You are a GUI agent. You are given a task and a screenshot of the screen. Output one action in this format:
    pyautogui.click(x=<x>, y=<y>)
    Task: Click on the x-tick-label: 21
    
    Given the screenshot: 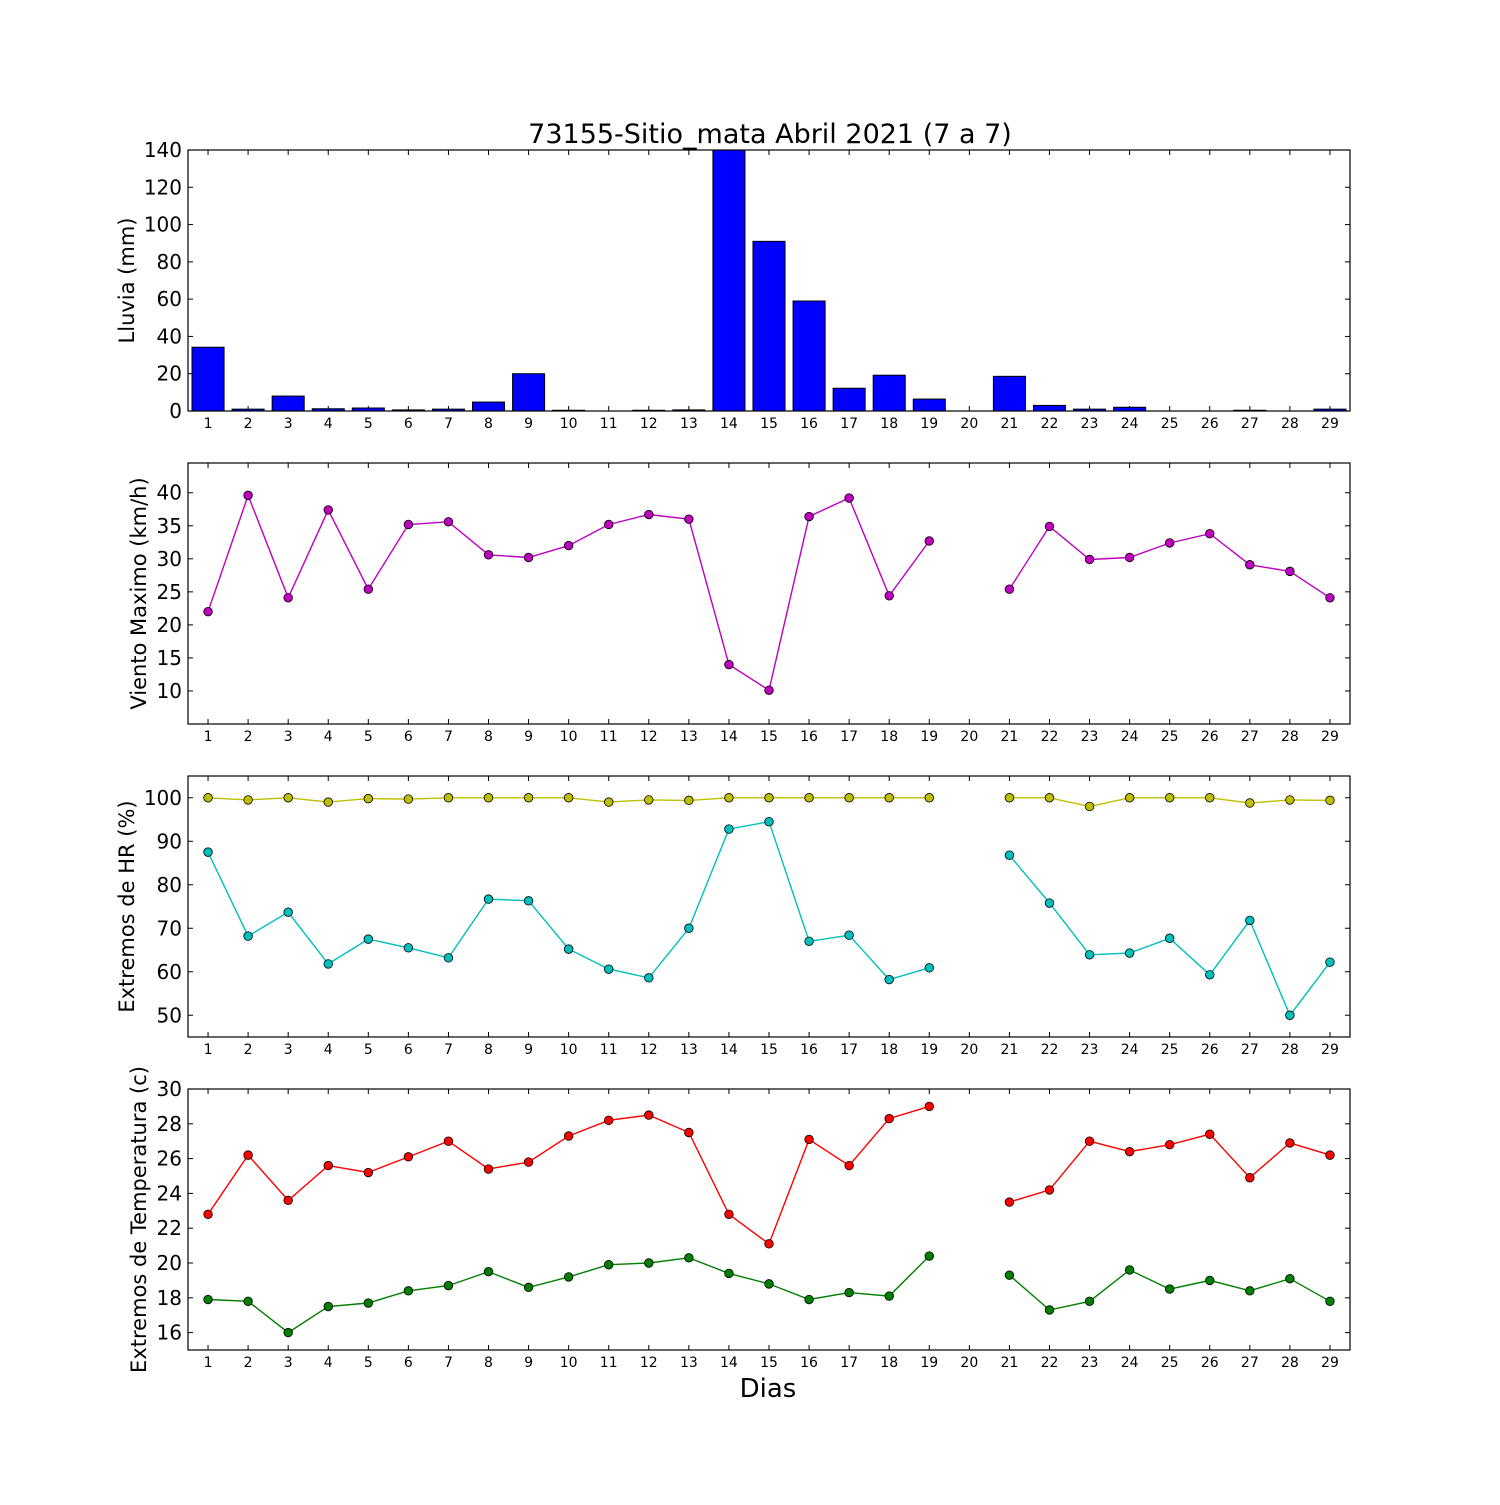 What is the action you would take?
    pyautogui.click(x=1009, y=737)
    